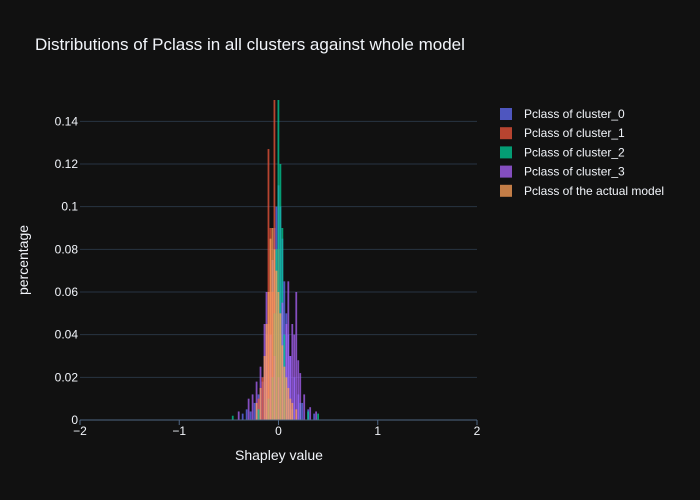 The height and width of the screenshot is (500, 700). Describe the element at coordinates (67, 292) in the screenshot. I see `y-tick-label: 0.06` at that location.